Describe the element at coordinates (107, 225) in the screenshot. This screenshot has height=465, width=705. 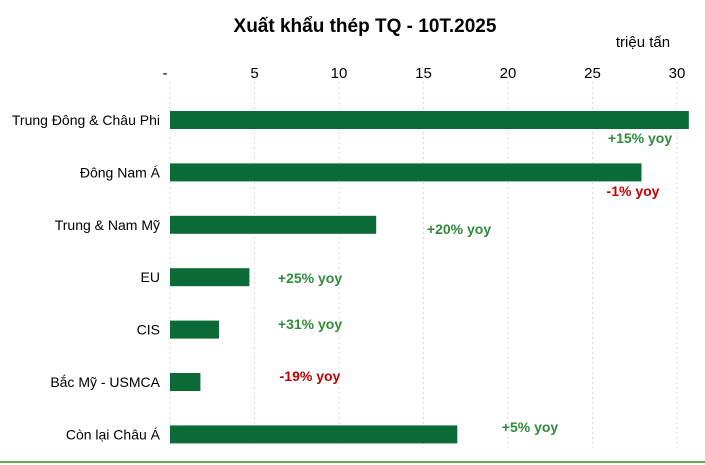
I see `category-label: Trung & Nam Mỹ` at that location.